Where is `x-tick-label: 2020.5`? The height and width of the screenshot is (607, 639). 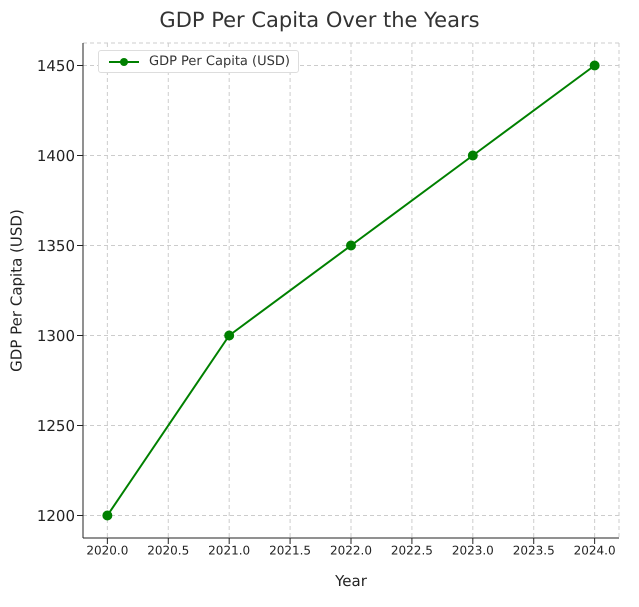
x-tick-label: 2020.5 is located at coordinates (168, 551).